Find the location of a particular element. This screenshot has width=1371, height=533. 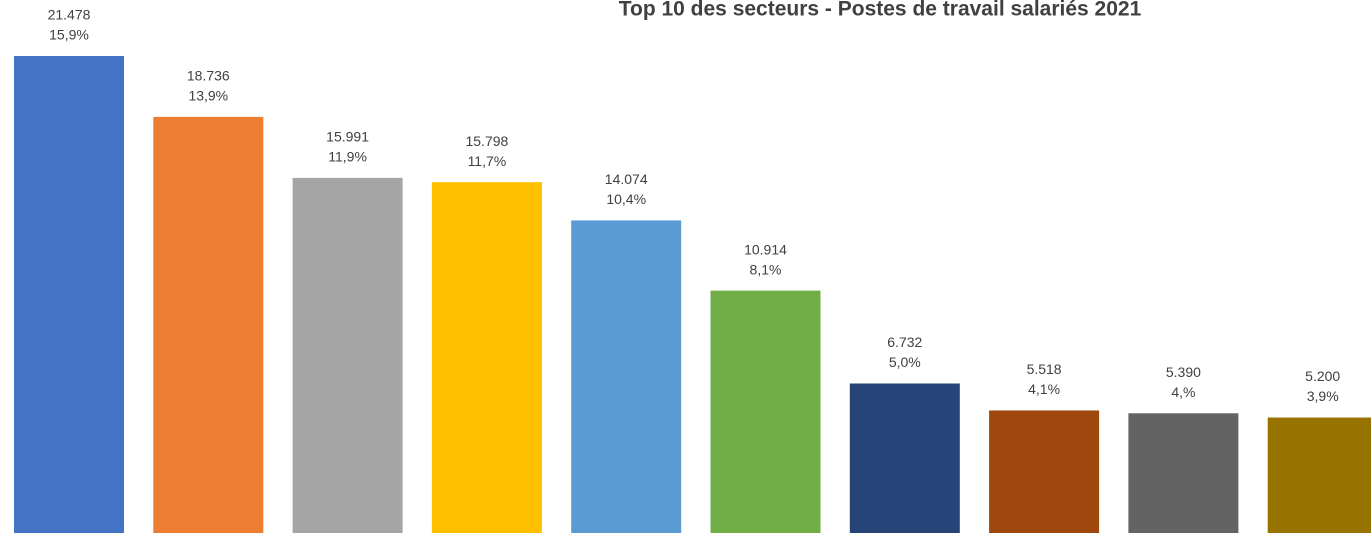

value-label: 10.914 is located at coordinates (765, 249).